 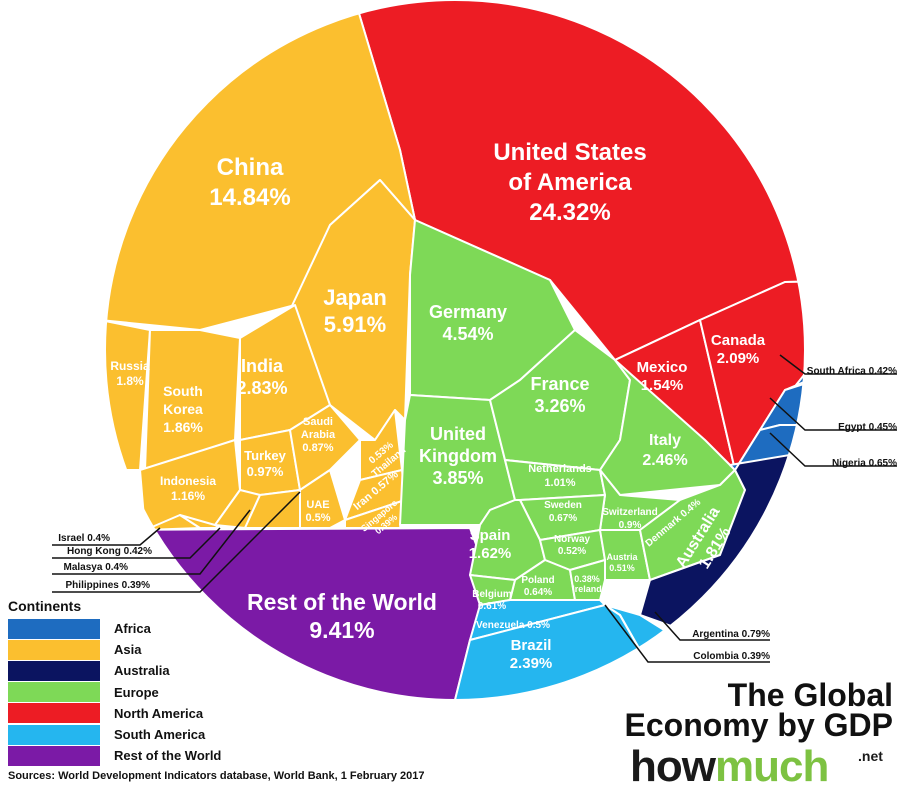 I want to click on chart-title: The Global Economy by GDP, so click(x=759, y=710).